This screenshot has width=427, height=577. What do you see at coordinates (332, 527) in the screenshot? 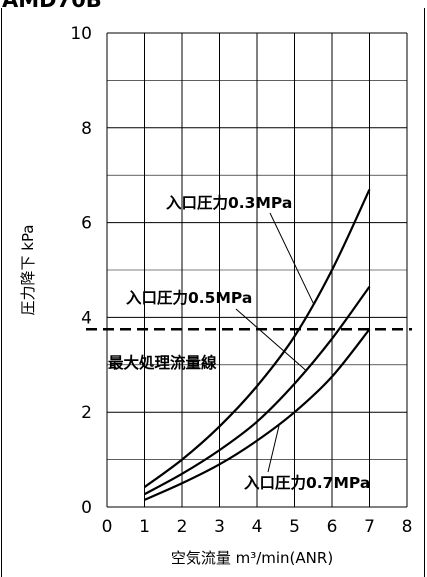
I see `x-tick-label: 6` at bounding box center [332, 527].